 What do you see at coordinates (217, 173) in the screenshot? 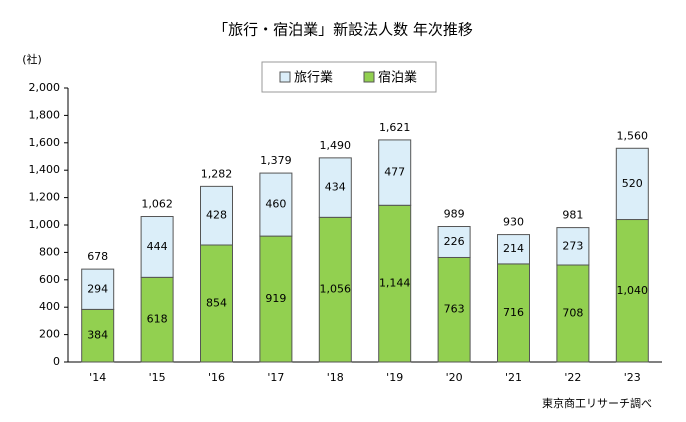
I see `total-label: 1,282` at bounding box center [217, 173].